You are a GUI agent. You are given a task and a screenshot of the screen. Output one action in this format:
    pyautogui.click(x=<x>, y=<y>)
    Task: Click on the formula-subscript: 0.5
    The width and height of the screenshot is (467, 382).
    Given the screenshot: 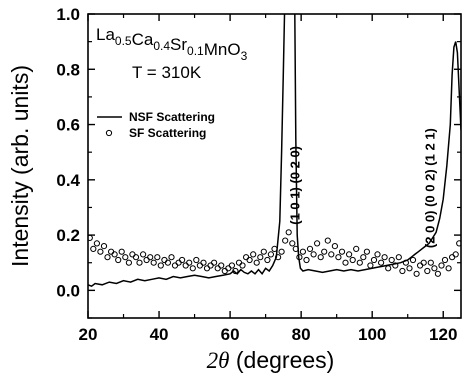 What is the action you would take?
    pyautogui.click(x=123, y=41)
    